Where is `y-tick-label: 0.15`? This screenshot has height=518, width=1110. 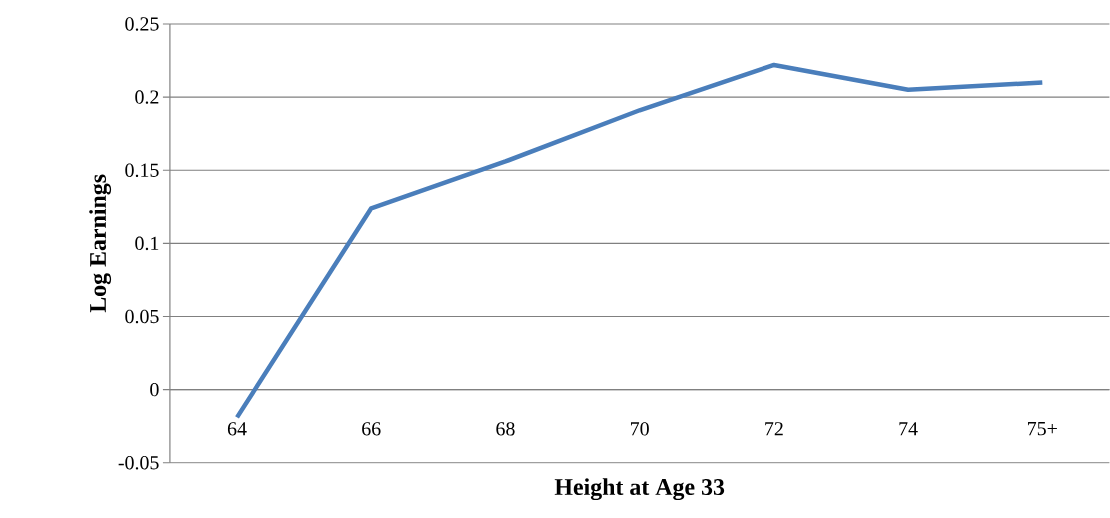
y-tick-label: 0.15 is located at coordinates (142, 170).